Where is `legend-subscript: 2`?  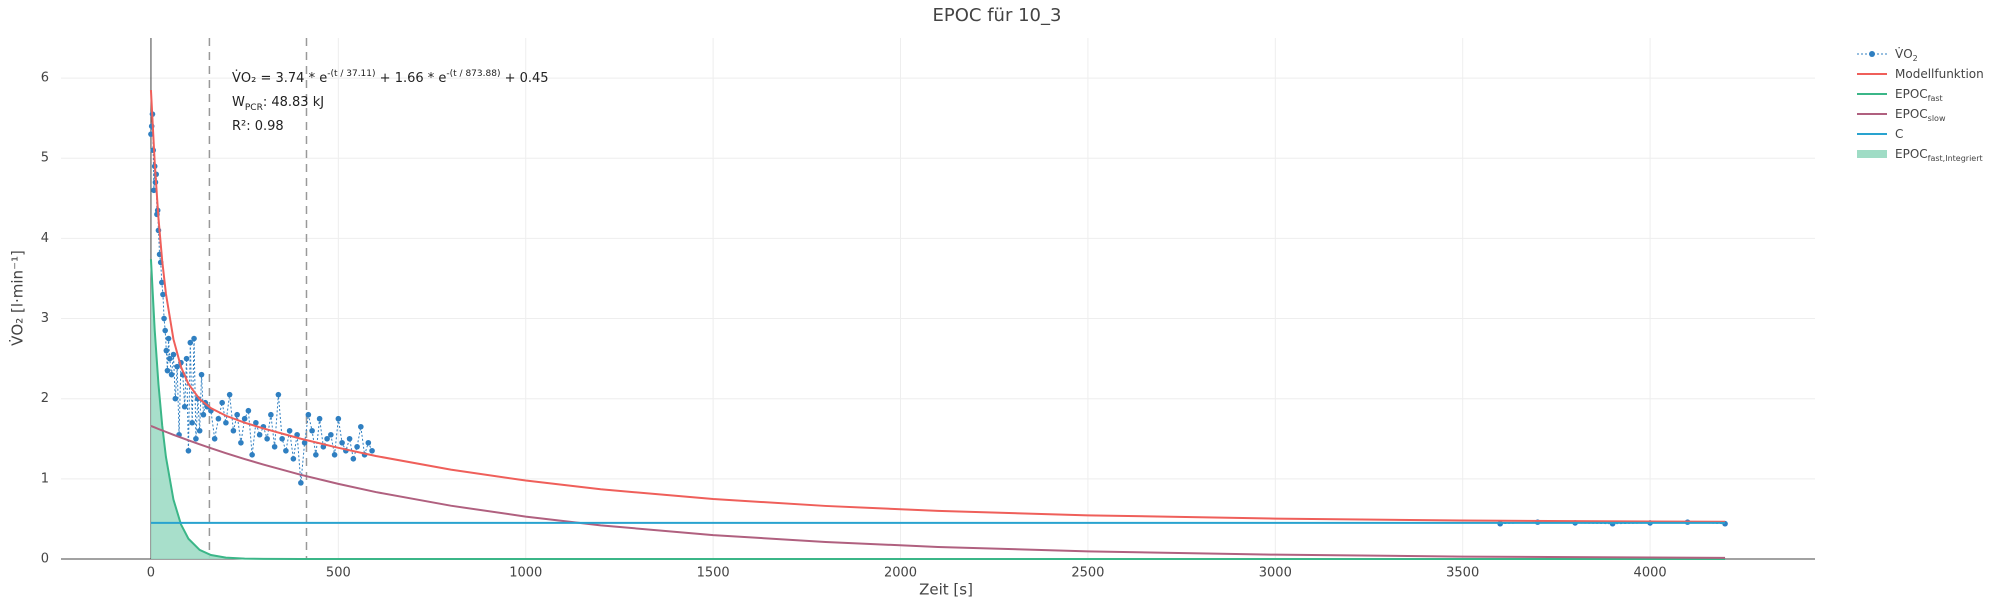 legend-subscript: 2 is located at coordinates (1915, 58).